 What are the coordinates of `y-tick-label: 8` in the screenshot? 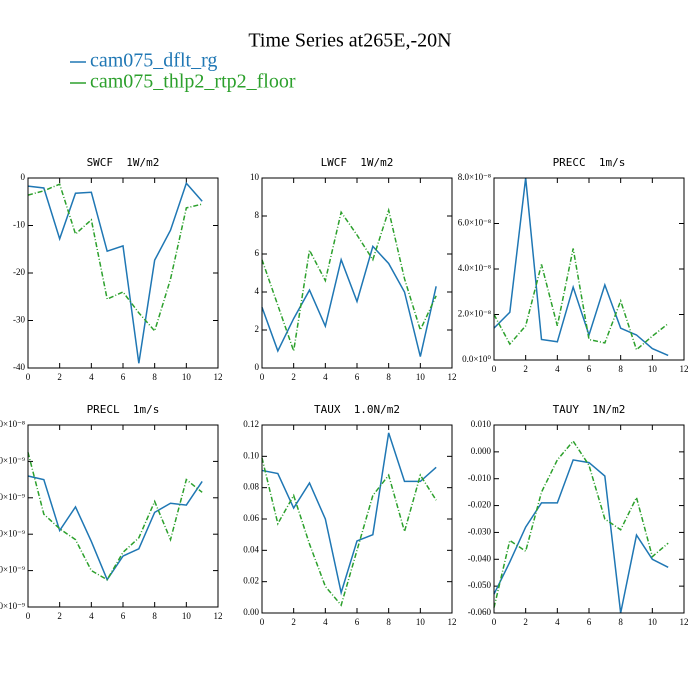 It's located at (257, 215).